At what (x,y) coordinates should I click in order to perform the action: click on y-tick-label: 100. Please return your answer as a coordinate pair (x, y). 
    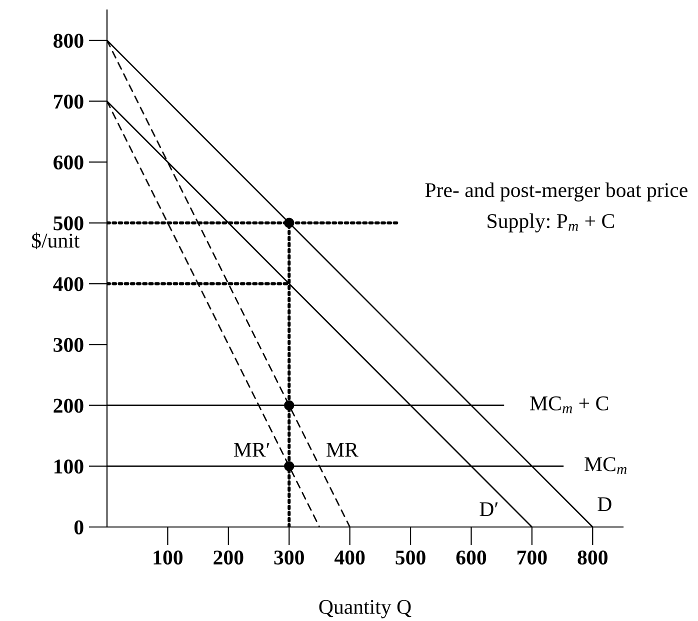
    Looking at the image, I should click on (69, 467).